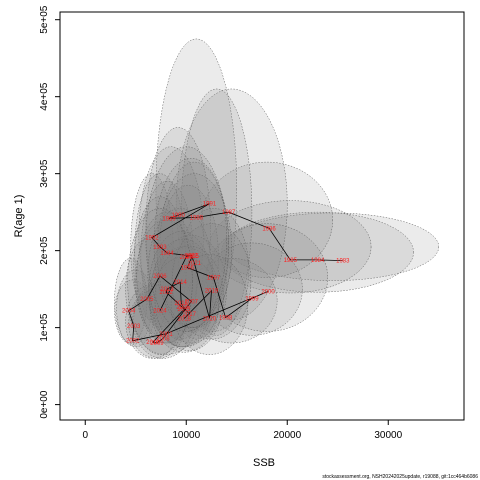  What do you see at coordinates (242, 430) in the screenshot?
I see `x-axis: 0 10000 20000 30000` at bounding box center [242, 430].